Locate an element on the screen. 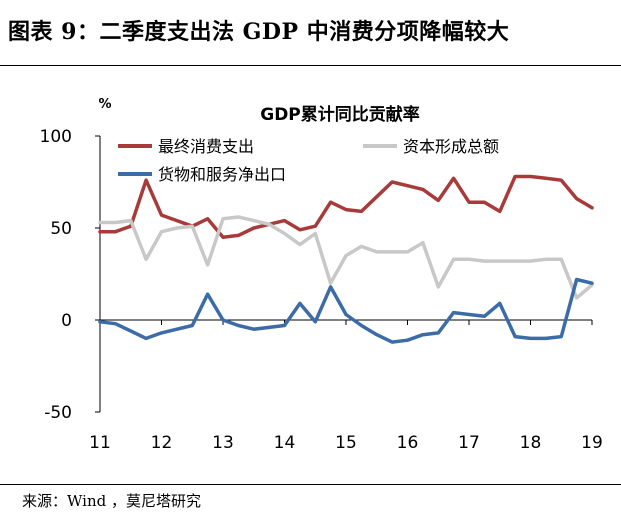  x-tick-label: 15 is located at coordinates (346, 443).